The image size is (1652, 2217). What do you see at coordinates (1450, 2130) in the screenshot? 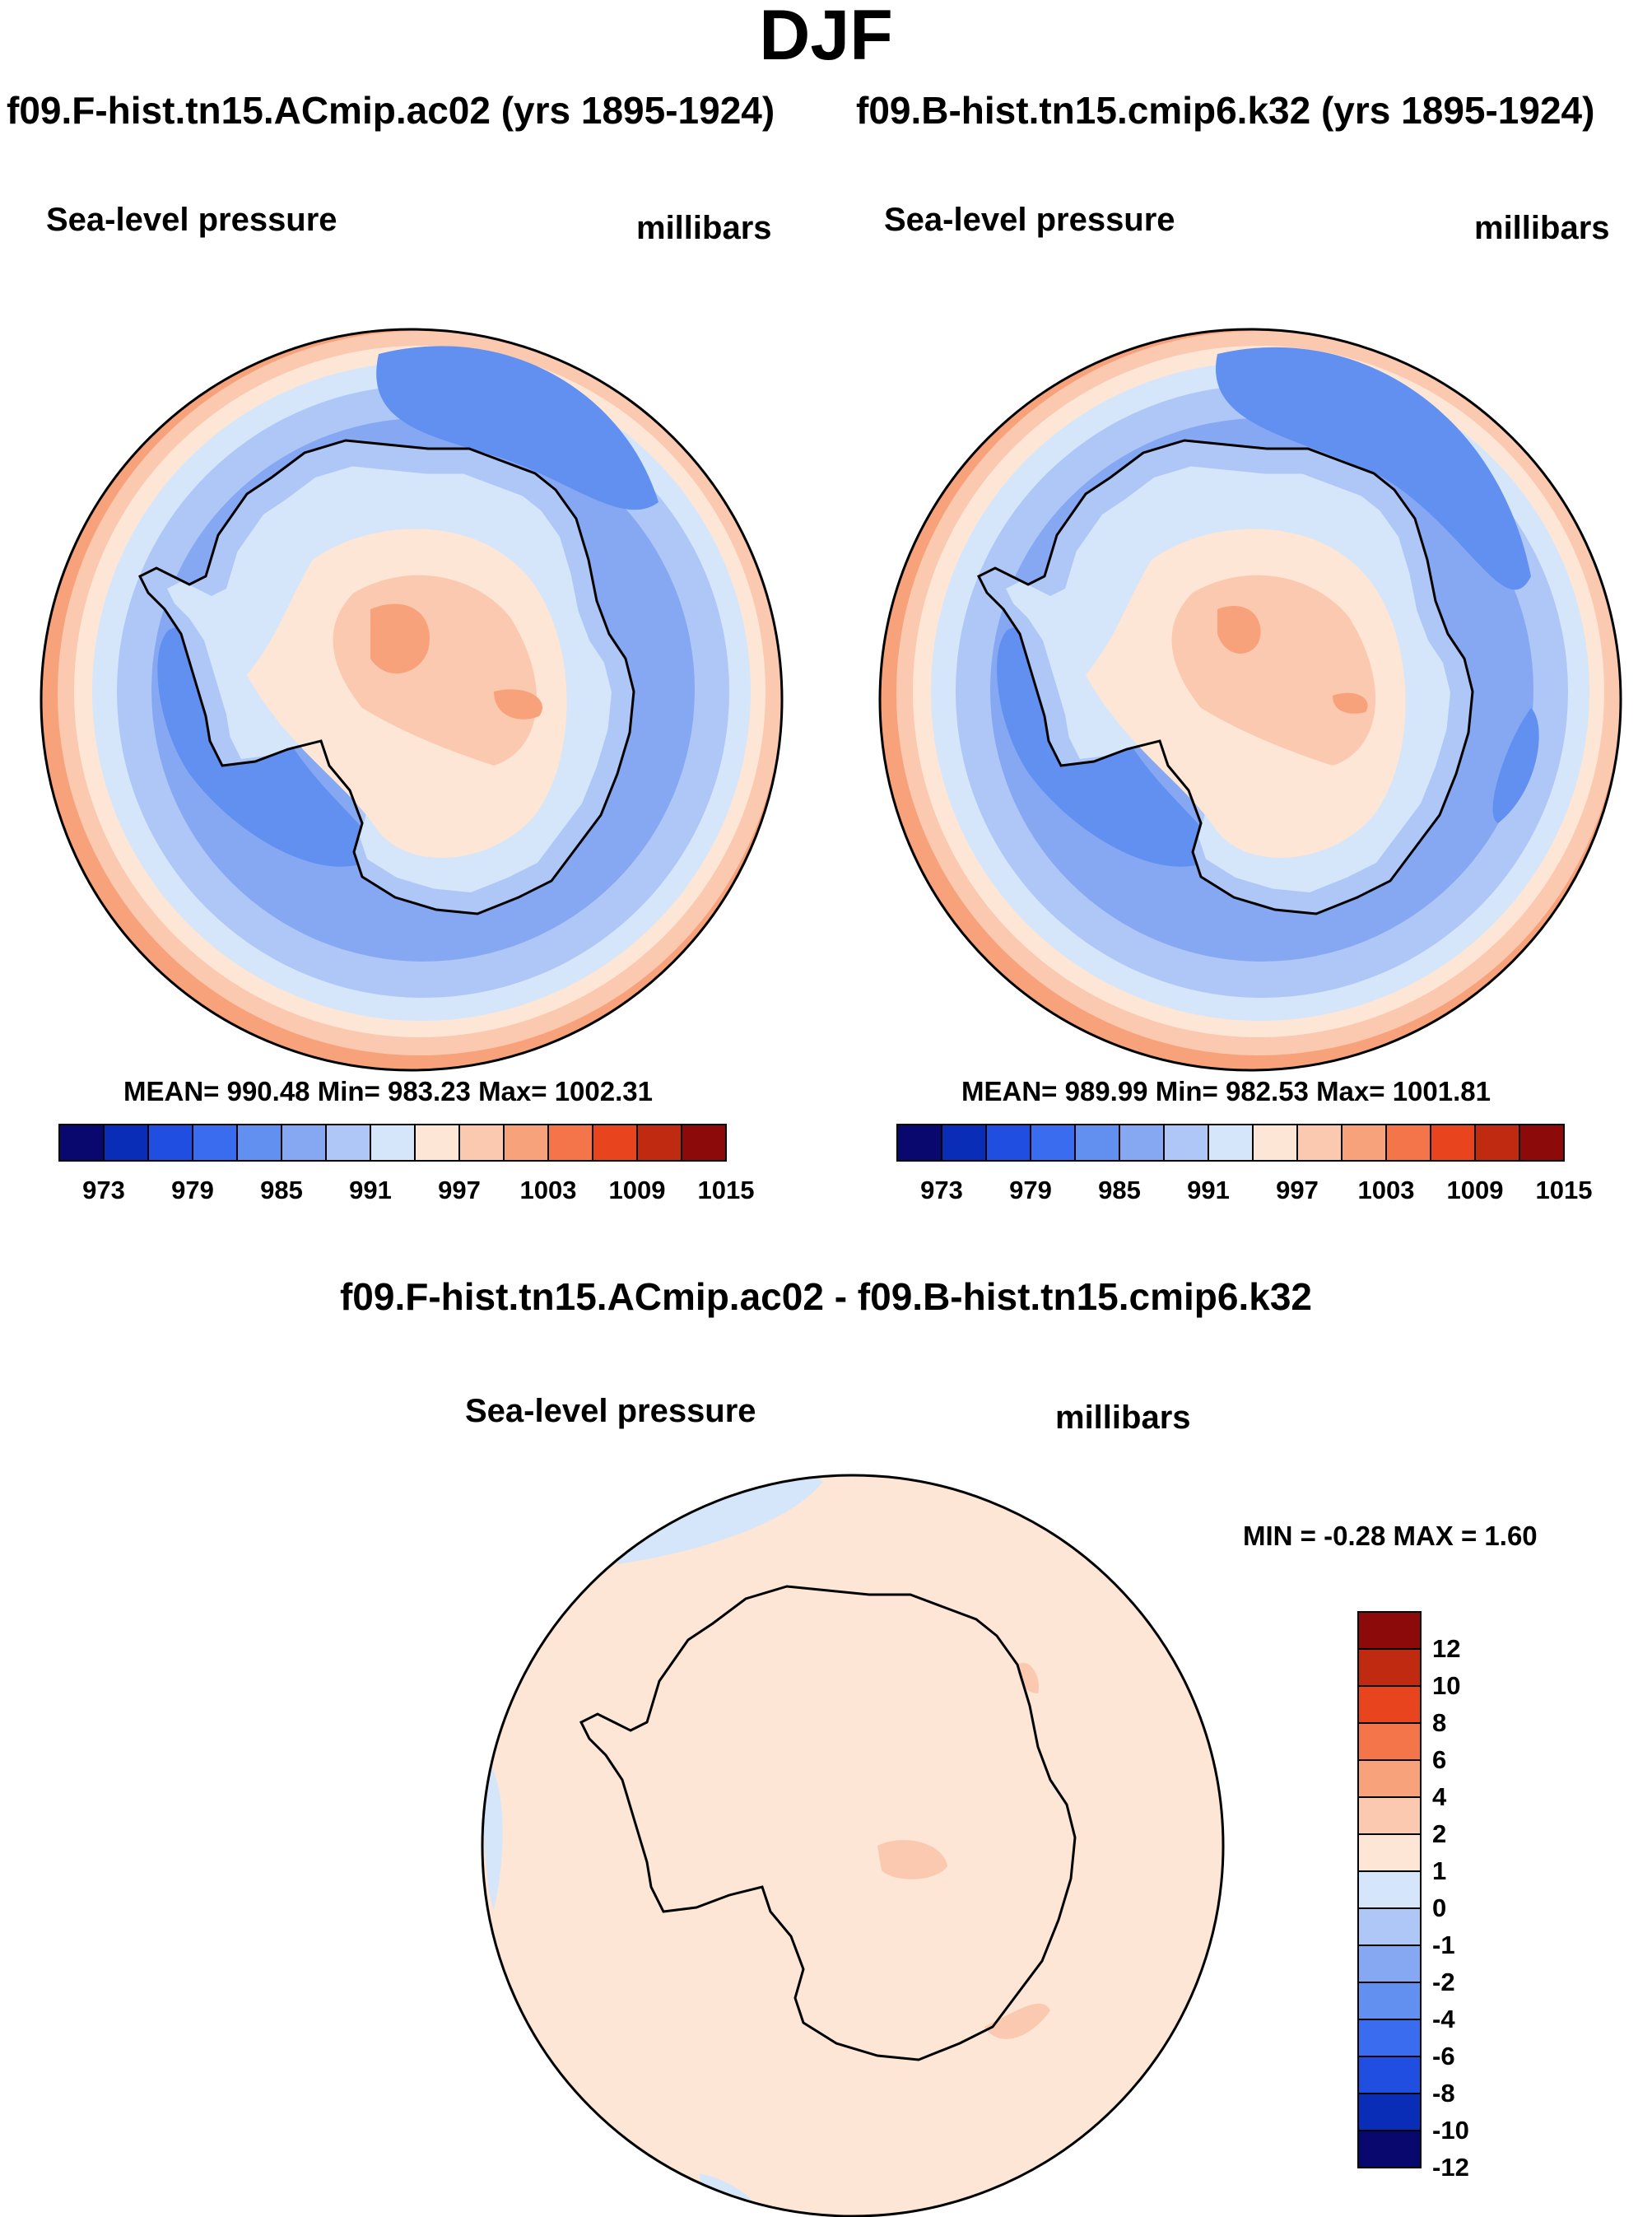
I see `colorbar-tick-label: -10` at bounding box center [1450, 2130].